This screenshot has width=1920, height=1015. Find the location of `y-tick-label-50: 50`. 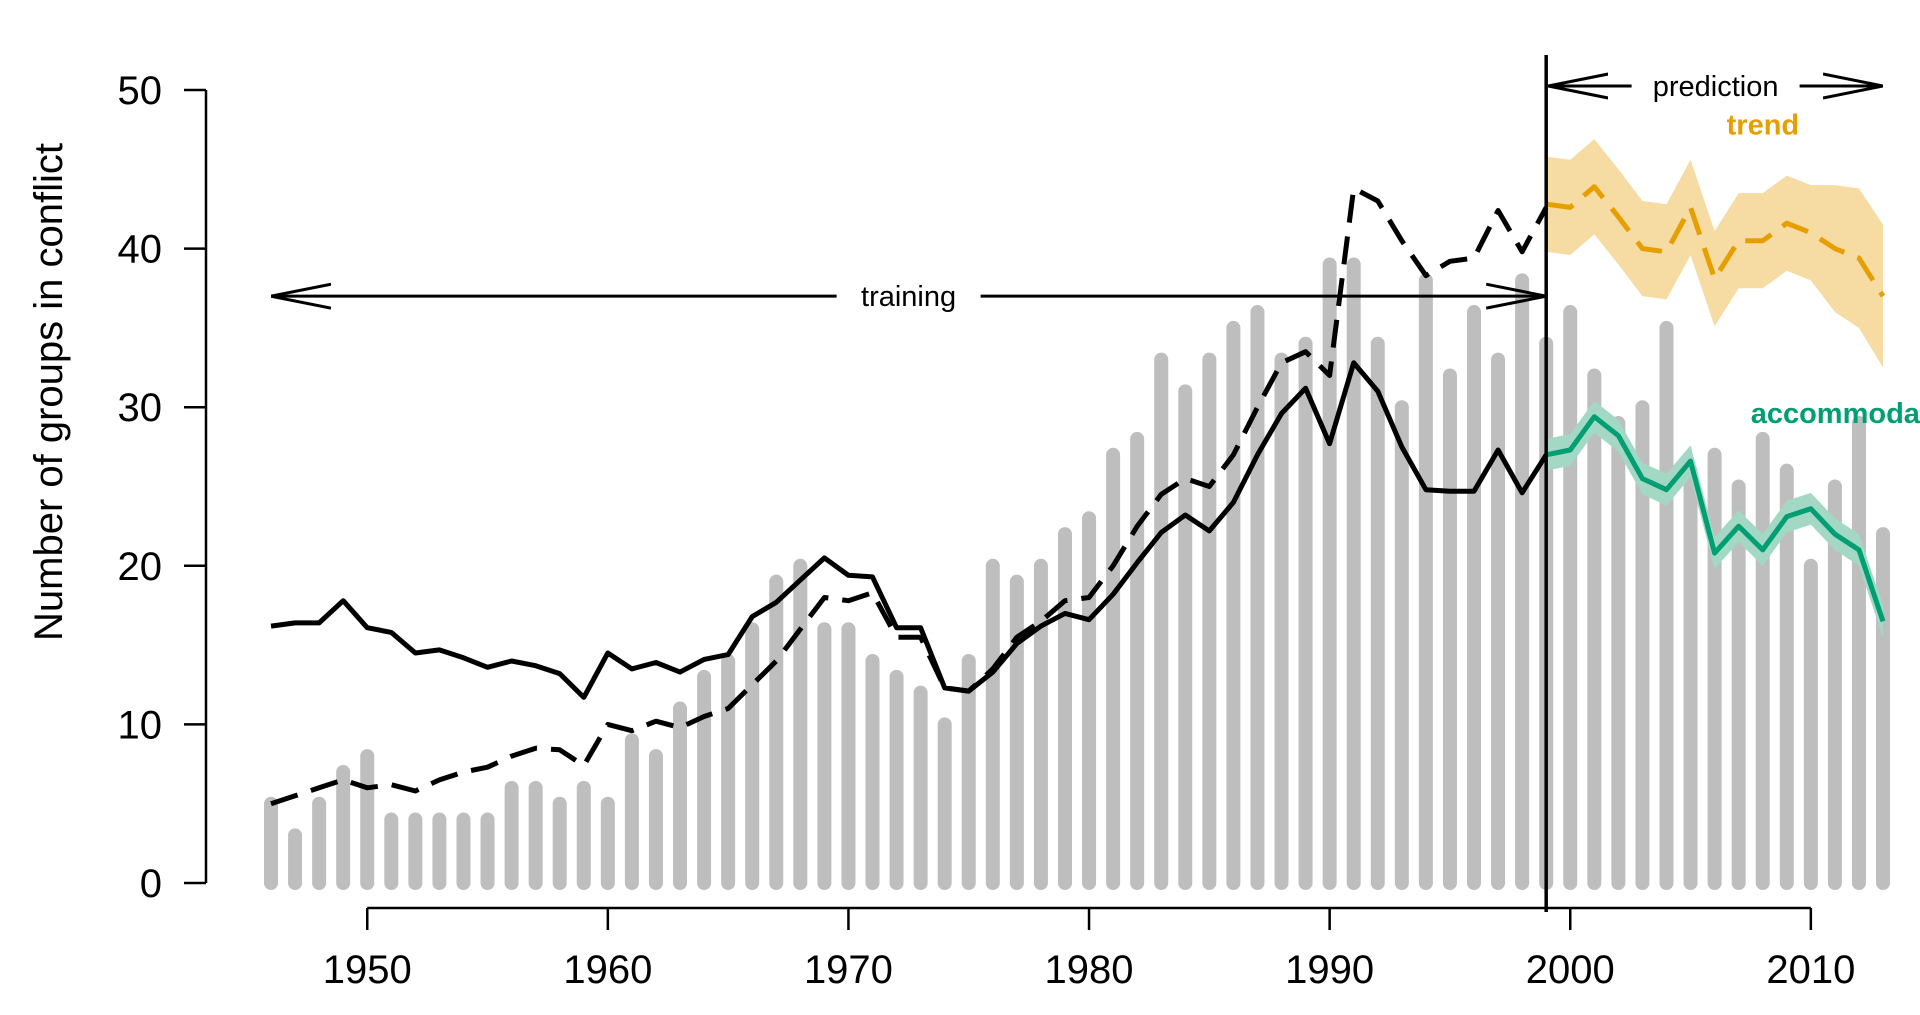

y-tick-label-50: 50 is located at coordinates (140, 91).